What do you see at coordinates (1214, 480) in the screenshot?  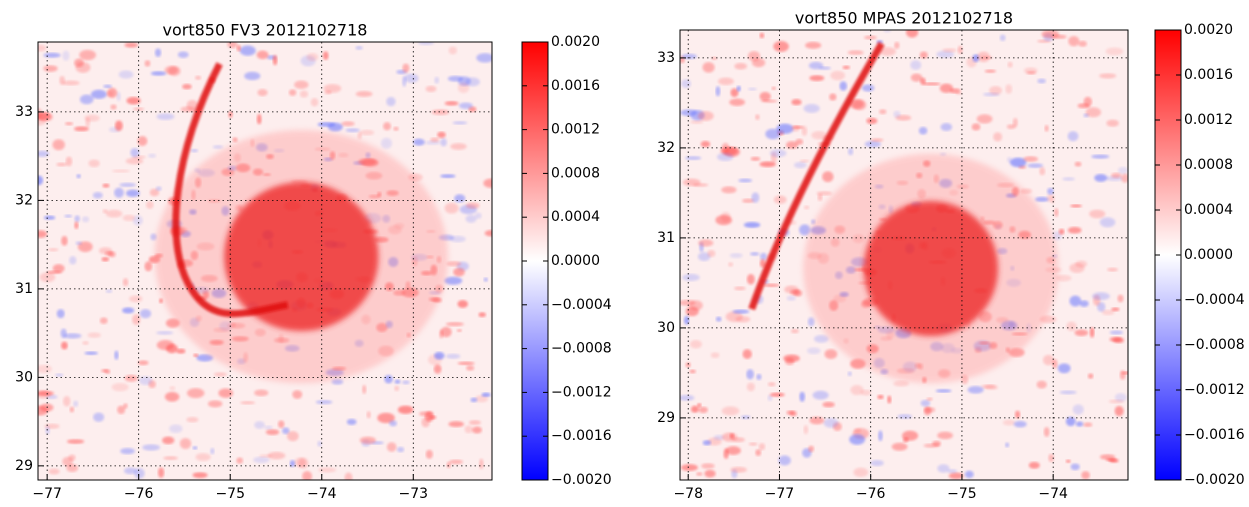 I see `colorbar-tick-label: −0.0020` at bounding box center [1214, 480].